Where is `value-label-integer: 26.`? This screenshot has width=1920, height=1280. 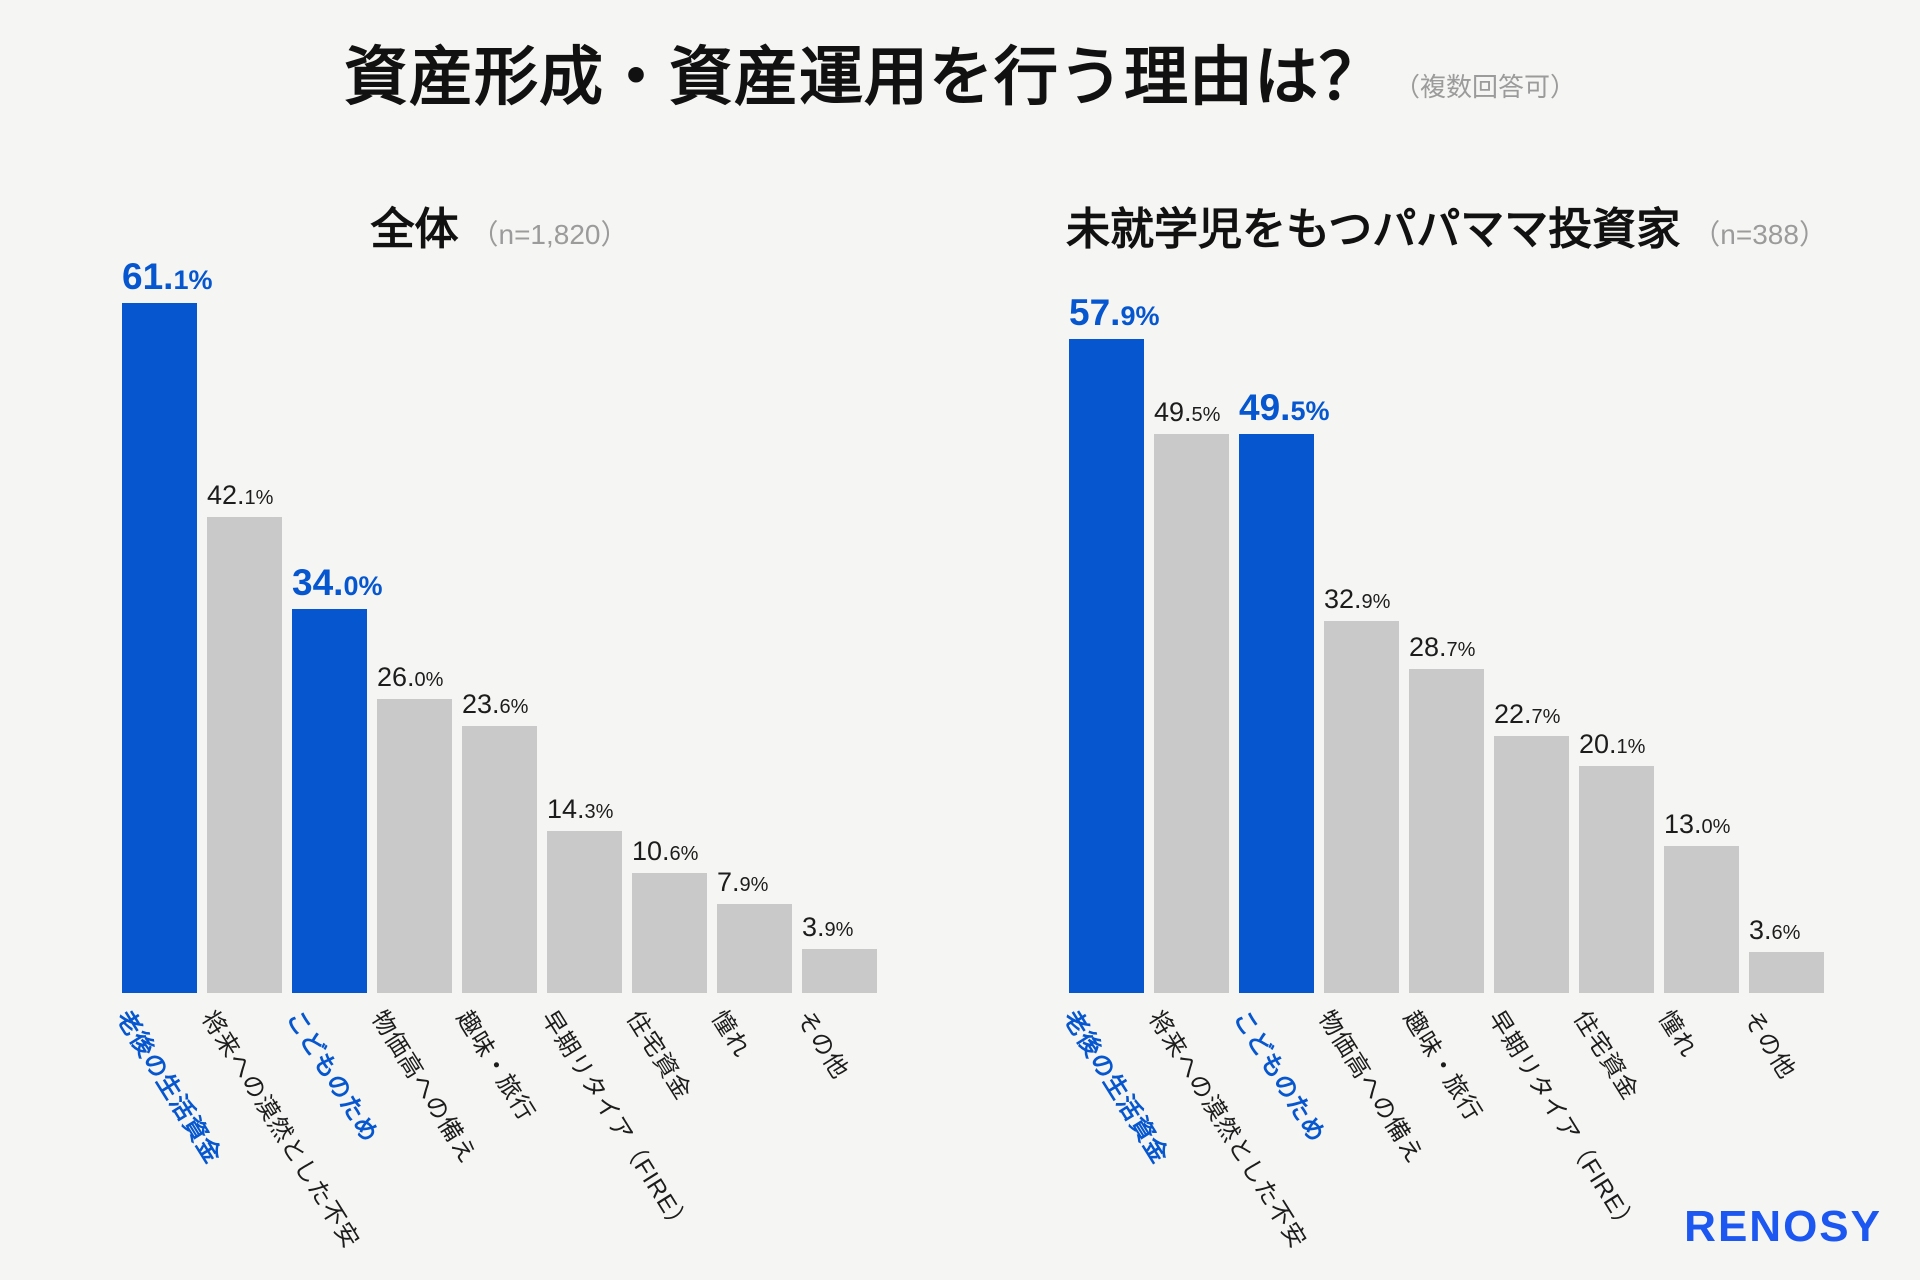 value-label-integer: 26. is located at coordinates (396, 677).